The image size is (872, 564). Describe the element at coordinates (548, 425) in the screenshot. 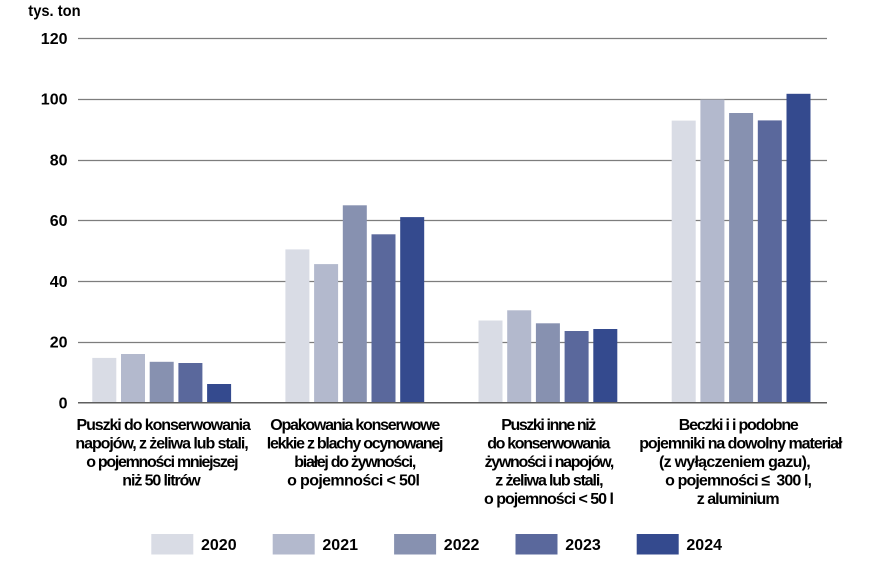

I see `svg-text: Puszki inne niż` at that location.